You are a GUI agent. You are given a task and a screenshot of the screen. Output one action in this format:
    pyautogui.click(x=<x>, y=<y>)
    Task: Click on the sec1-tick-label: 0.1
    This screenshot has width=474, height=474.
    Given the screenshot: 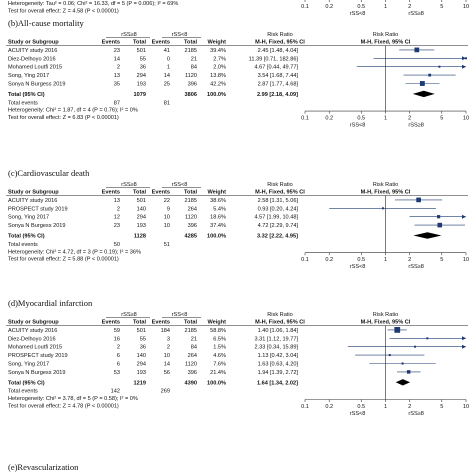 What is the action you would take?
    pyautogui.click(x=305, y=260)
    